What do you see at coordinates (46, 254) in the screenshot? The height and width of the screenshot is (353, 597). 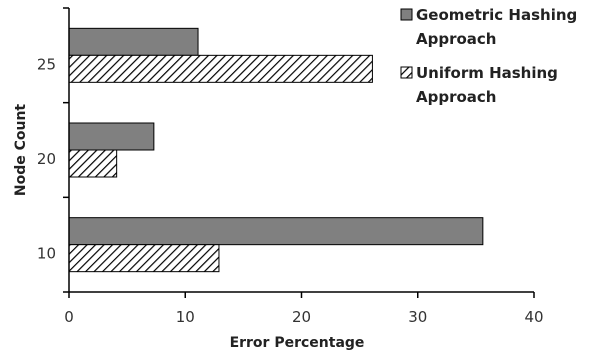 I see `y-tick-label: 10` at bounding box center [46, 254].